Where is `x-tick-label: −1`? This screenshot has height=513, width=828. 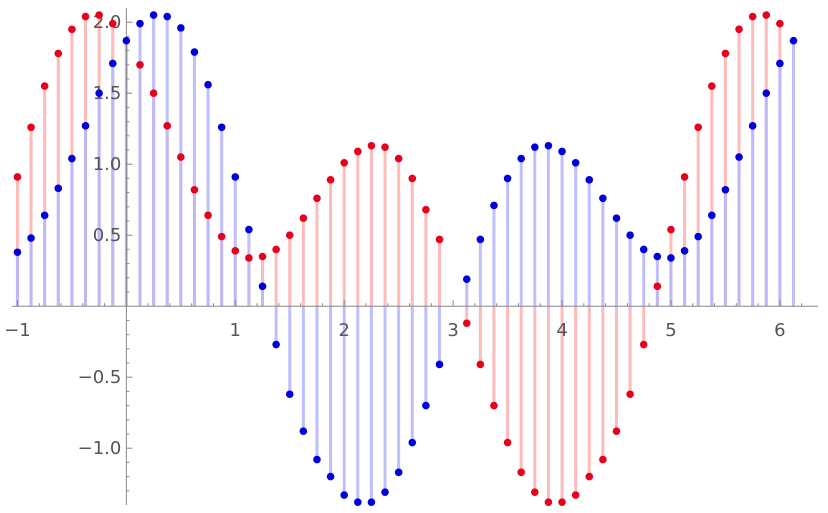
x-tick-label: −1 is located at coordinates (17, 330).